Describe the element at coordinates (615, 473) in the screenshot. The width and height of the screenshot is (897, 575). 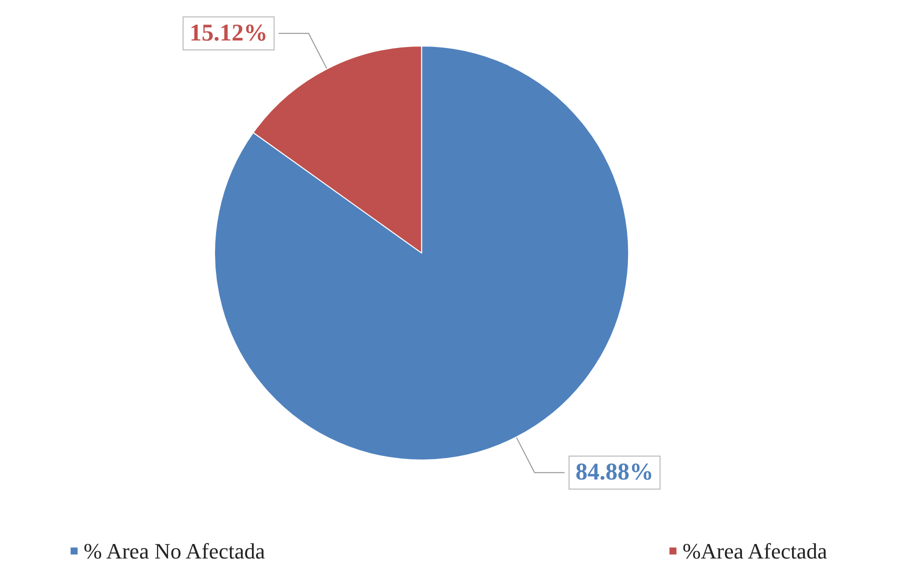
I see `data-label: 84.88%` at that location.